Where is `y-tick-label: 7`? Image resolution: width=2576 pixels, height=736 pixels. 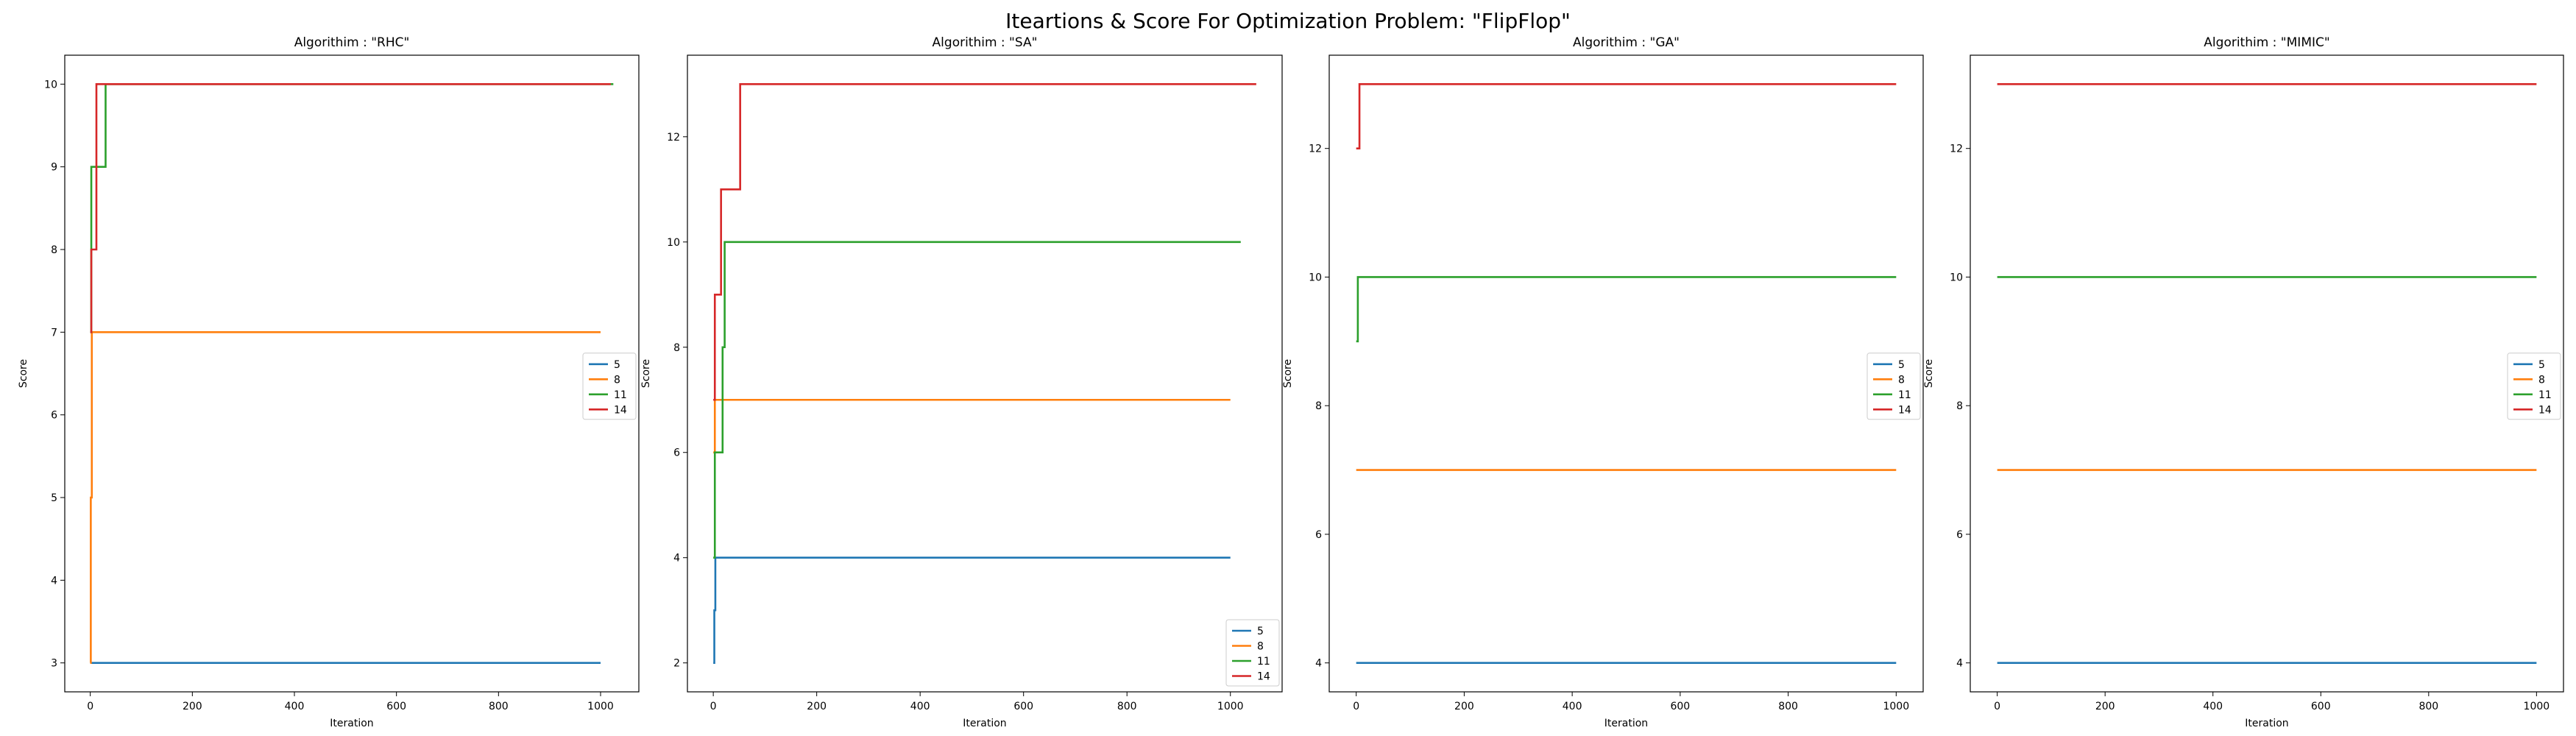
y-tick-label: 7 is located at coordinates (54, 333).